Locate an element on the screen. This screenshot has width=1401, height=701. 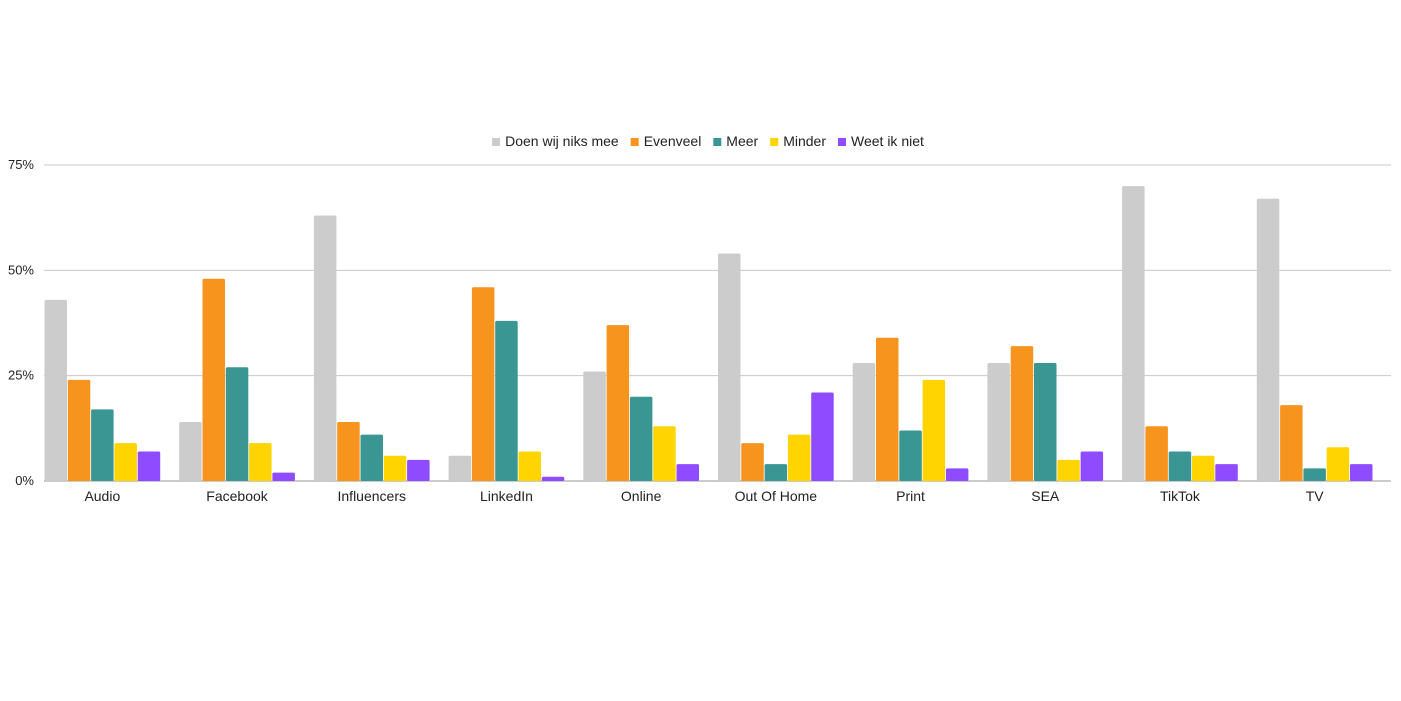
x-category-label: Online is located at coordinates (641, 496).